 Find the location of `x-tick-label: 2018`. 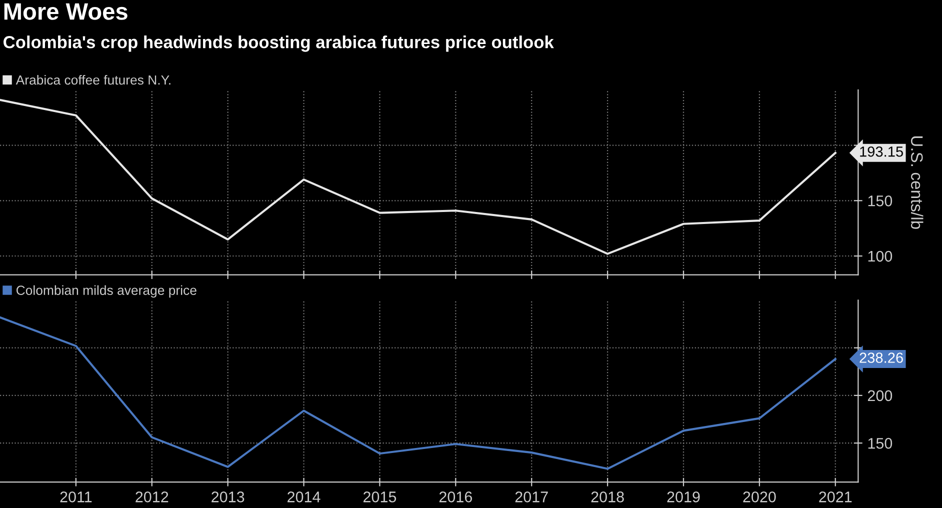

x-tick-label: 2018 is located at coordinates (607, 497).